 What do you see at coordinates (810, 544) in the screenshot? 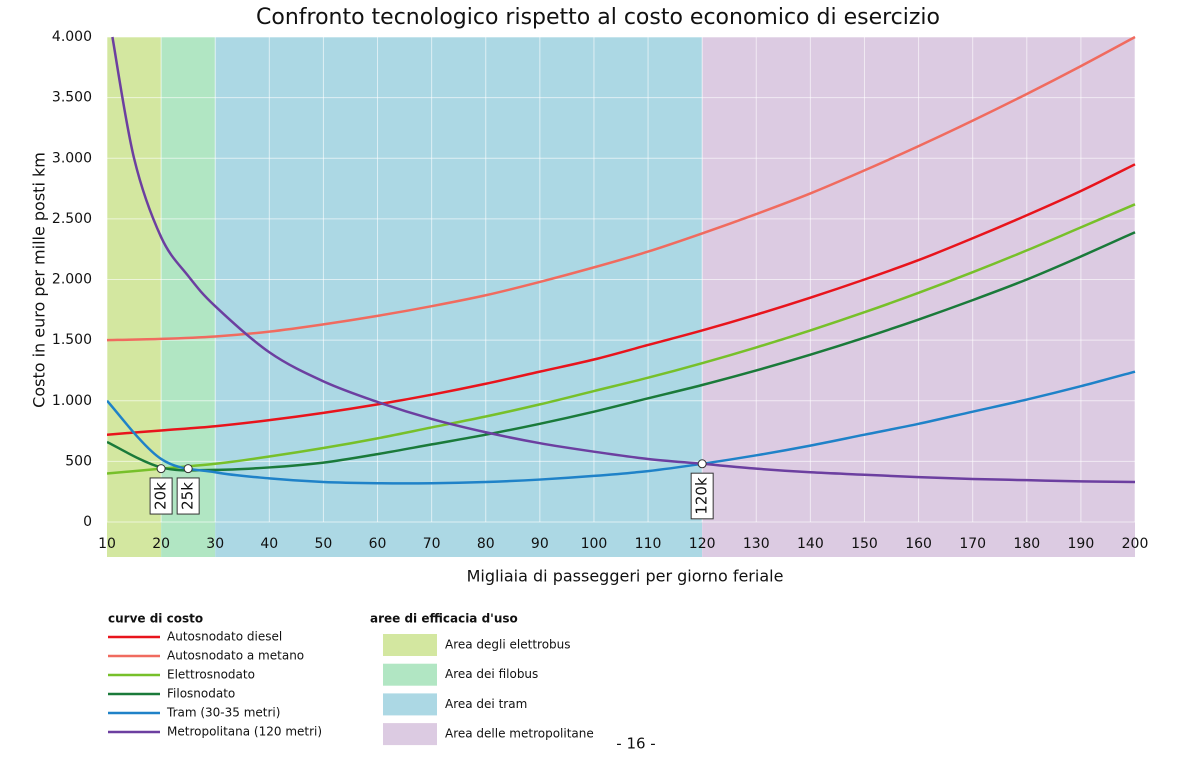
I see `x-tick-label: 140` at bounding box center [810, 544].